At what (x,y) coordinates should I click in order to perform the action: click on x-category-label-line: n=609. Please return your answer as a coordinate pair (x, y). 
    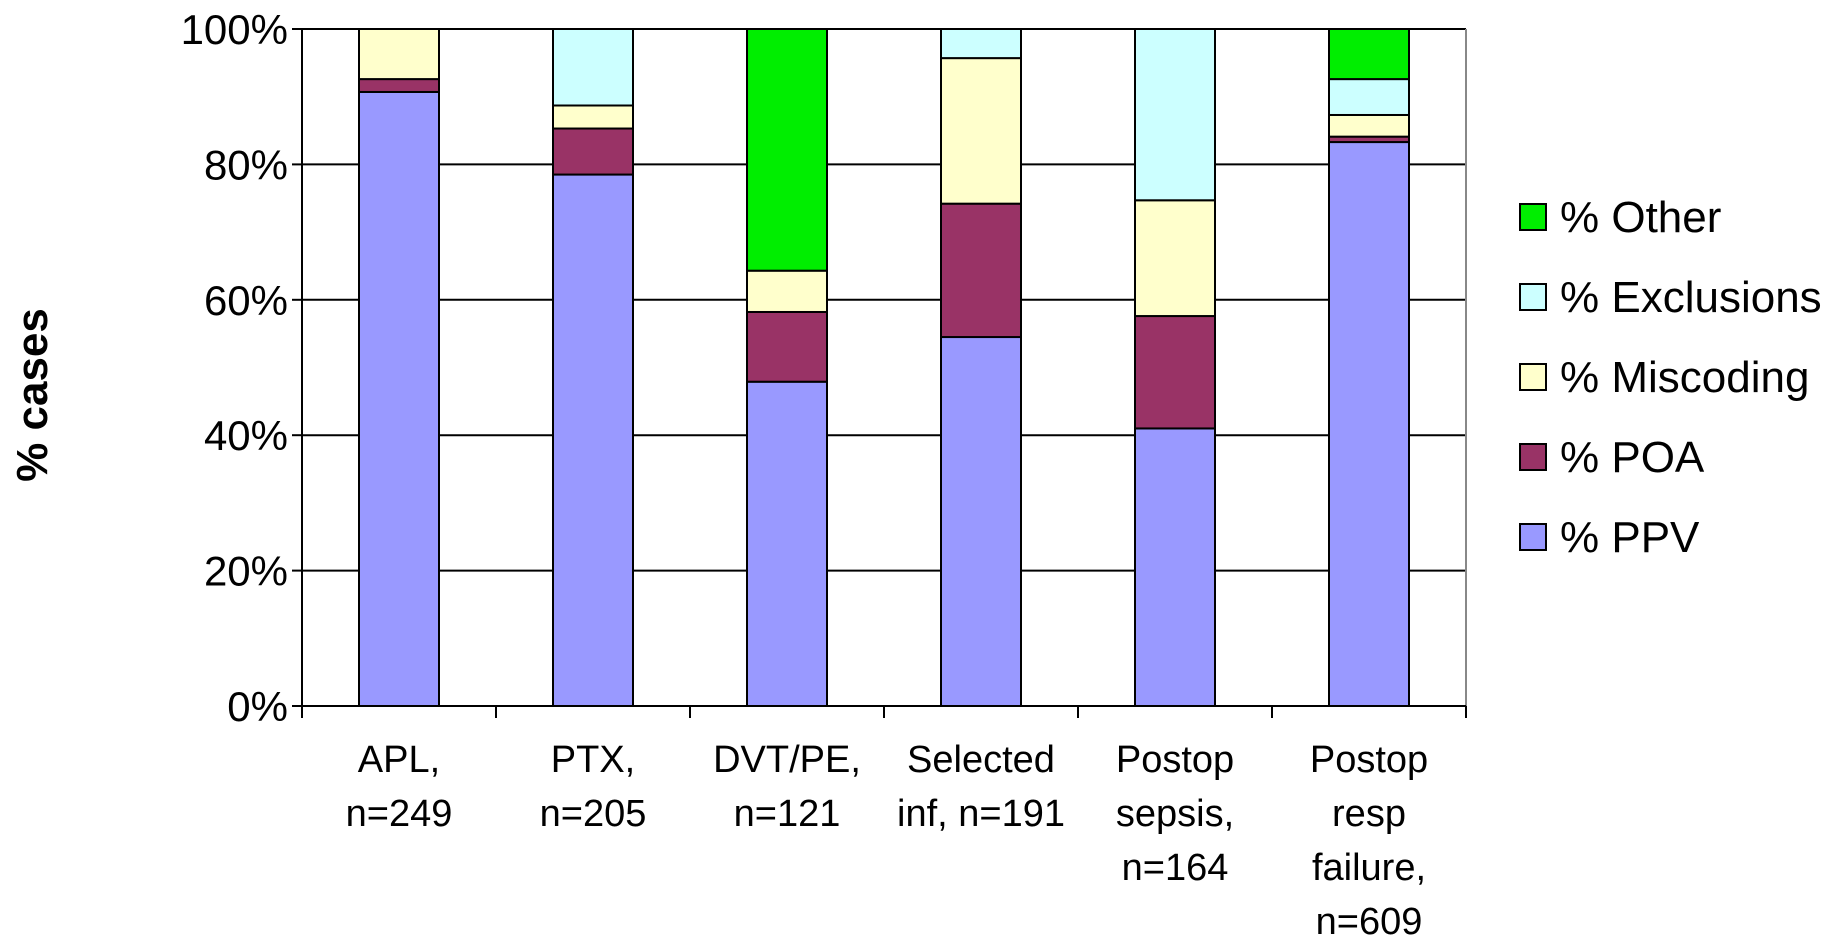
    Looking at the image, I should click on (1369, 922).